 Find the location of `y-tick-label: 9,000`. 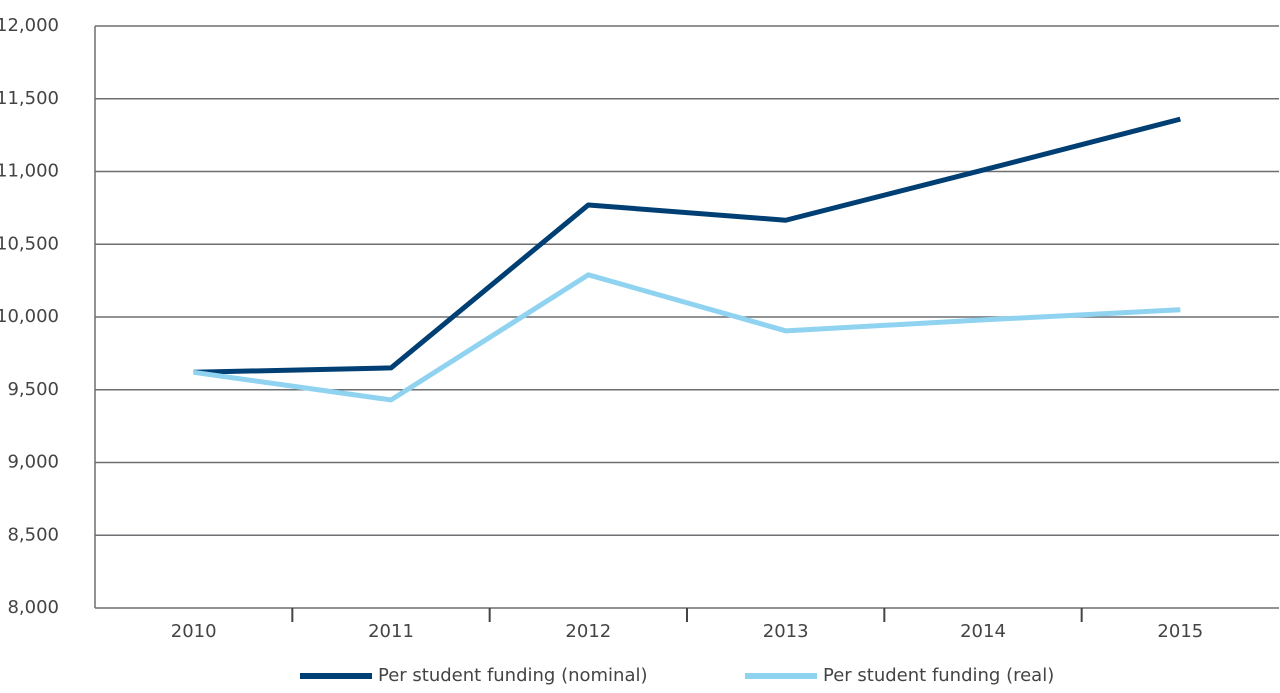

y-tick-label: 9,000 is located at coordinates (33, 462).